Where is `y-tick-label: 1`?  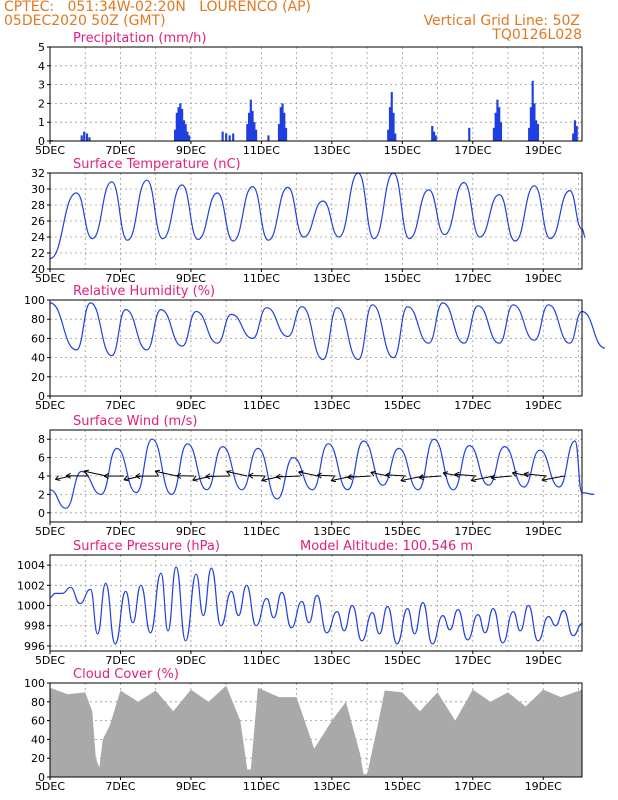
y-tick-label: 1 is located at coordinates (41, 122).